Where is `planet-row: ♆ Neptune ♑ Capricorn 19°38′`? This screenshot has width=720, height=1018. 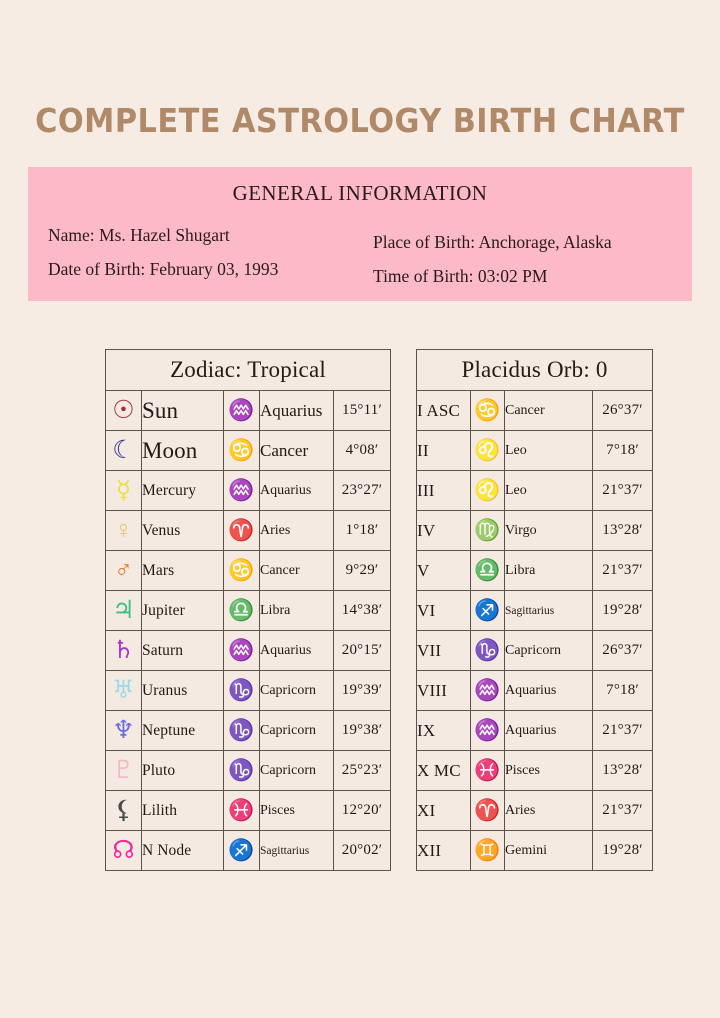 planet-row: ♆ Neptune ♑ Capricorn 19°38′ is located at coordinates (248, 730).